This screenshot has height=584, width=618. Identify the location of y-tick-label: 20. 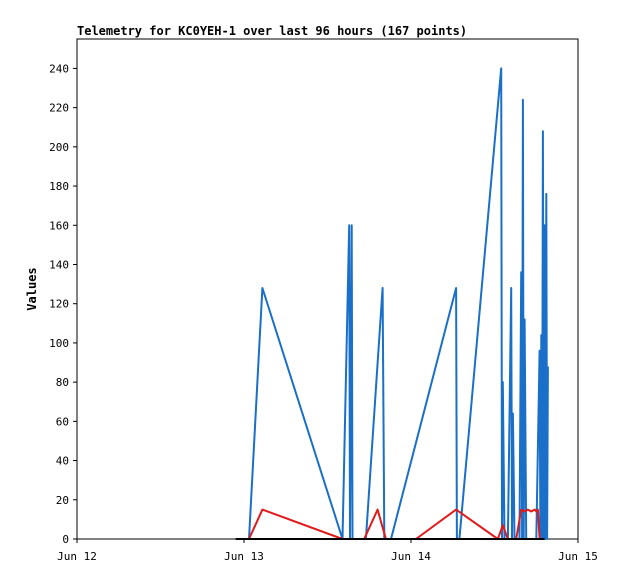
(62, 500).